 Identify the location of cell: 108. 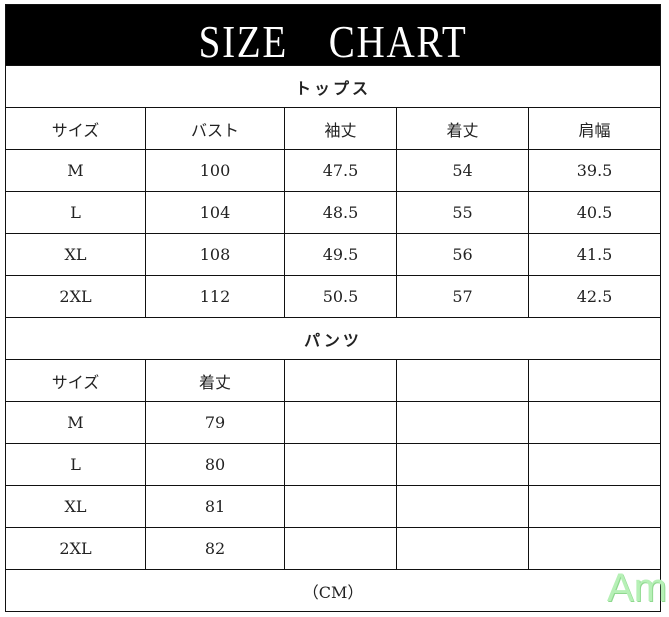
(215, 254).